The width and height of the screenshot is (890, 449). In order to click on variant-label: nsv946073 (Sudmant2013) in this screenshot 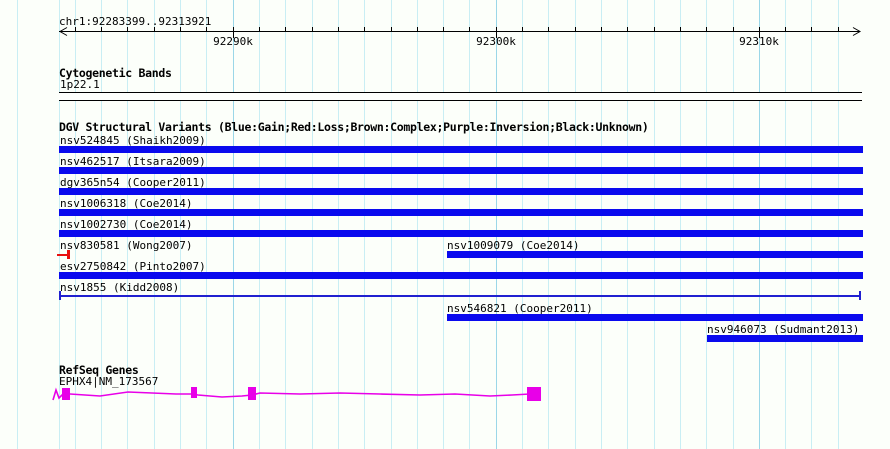, I will do `click(783, 329)`.